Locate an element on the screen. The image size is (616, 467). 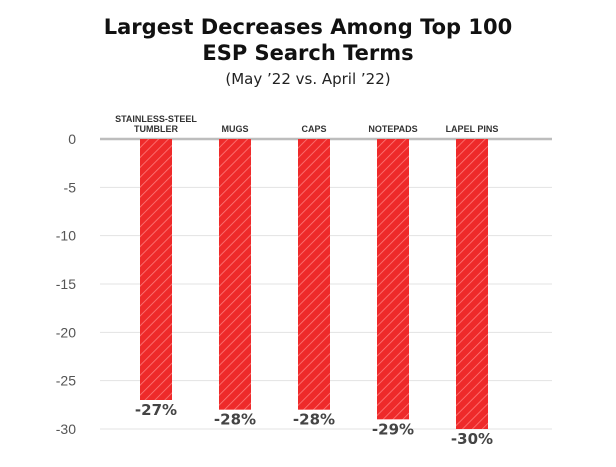
category-label: NOTEPADS is located at coordinates (392, 129).